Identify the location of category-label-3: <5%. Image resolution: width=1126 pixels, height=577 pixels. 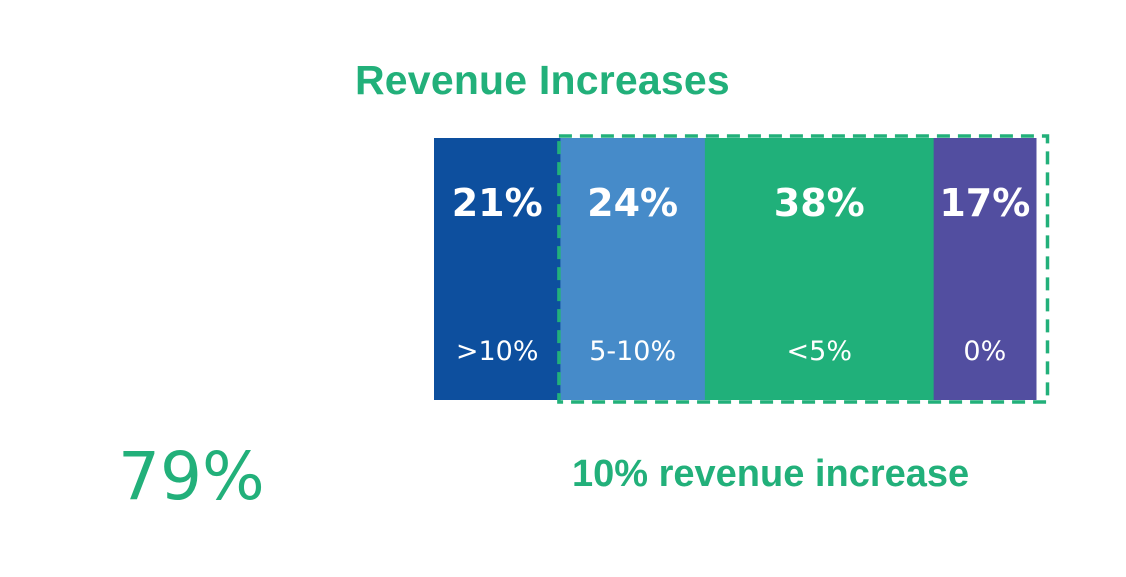
(819, 351).